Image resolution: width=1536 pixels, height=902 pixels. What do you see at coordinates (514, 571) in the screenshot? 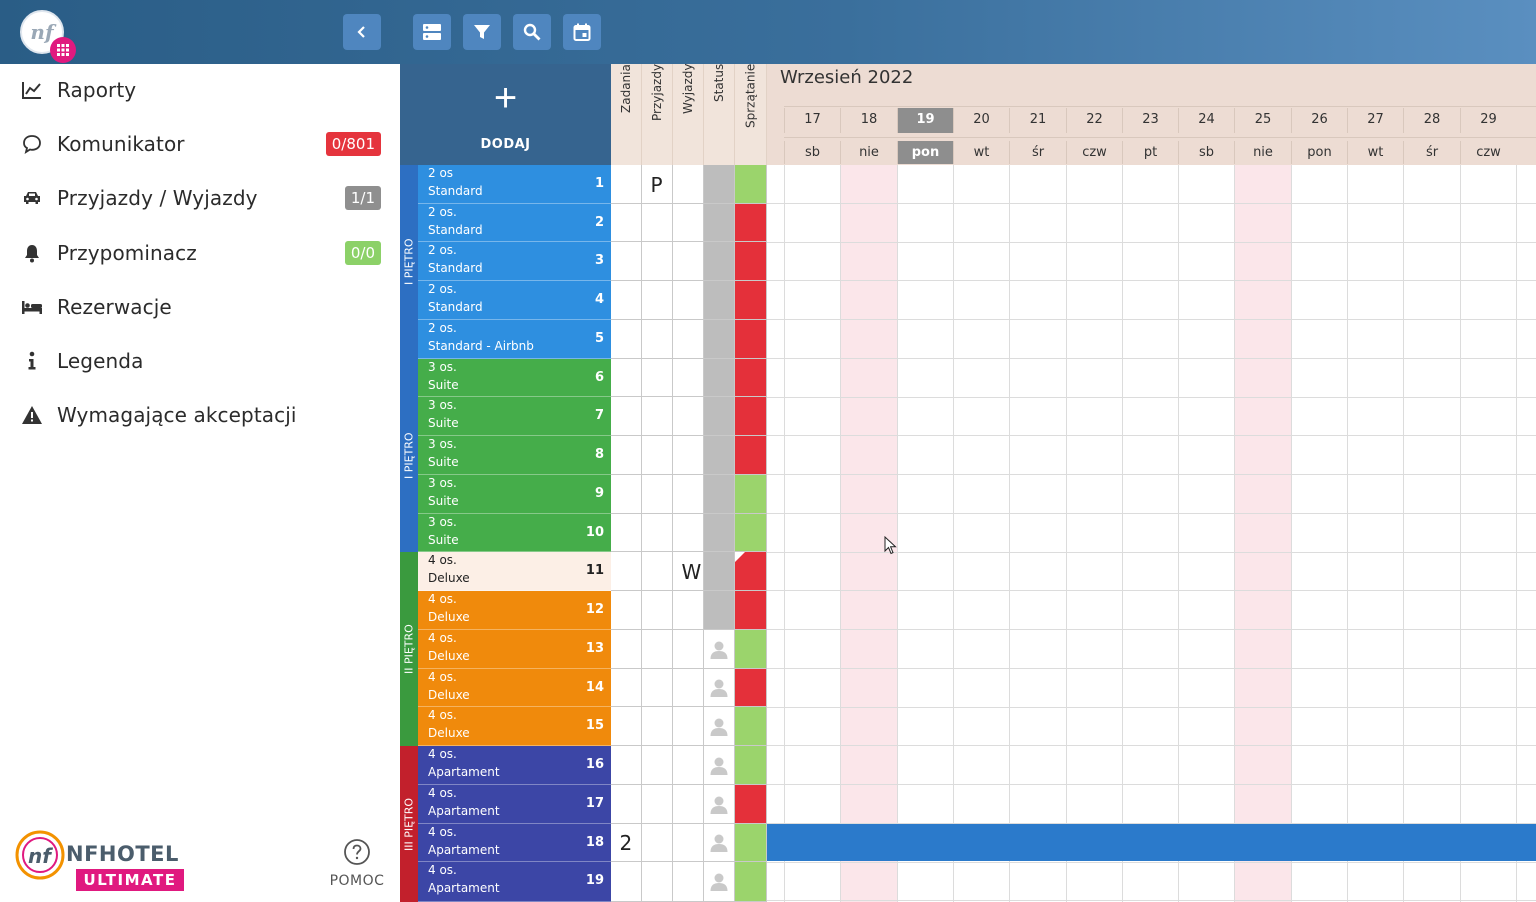
I see `room-row: 4 os. Deluxe 11` at bounding box center [514, 571].